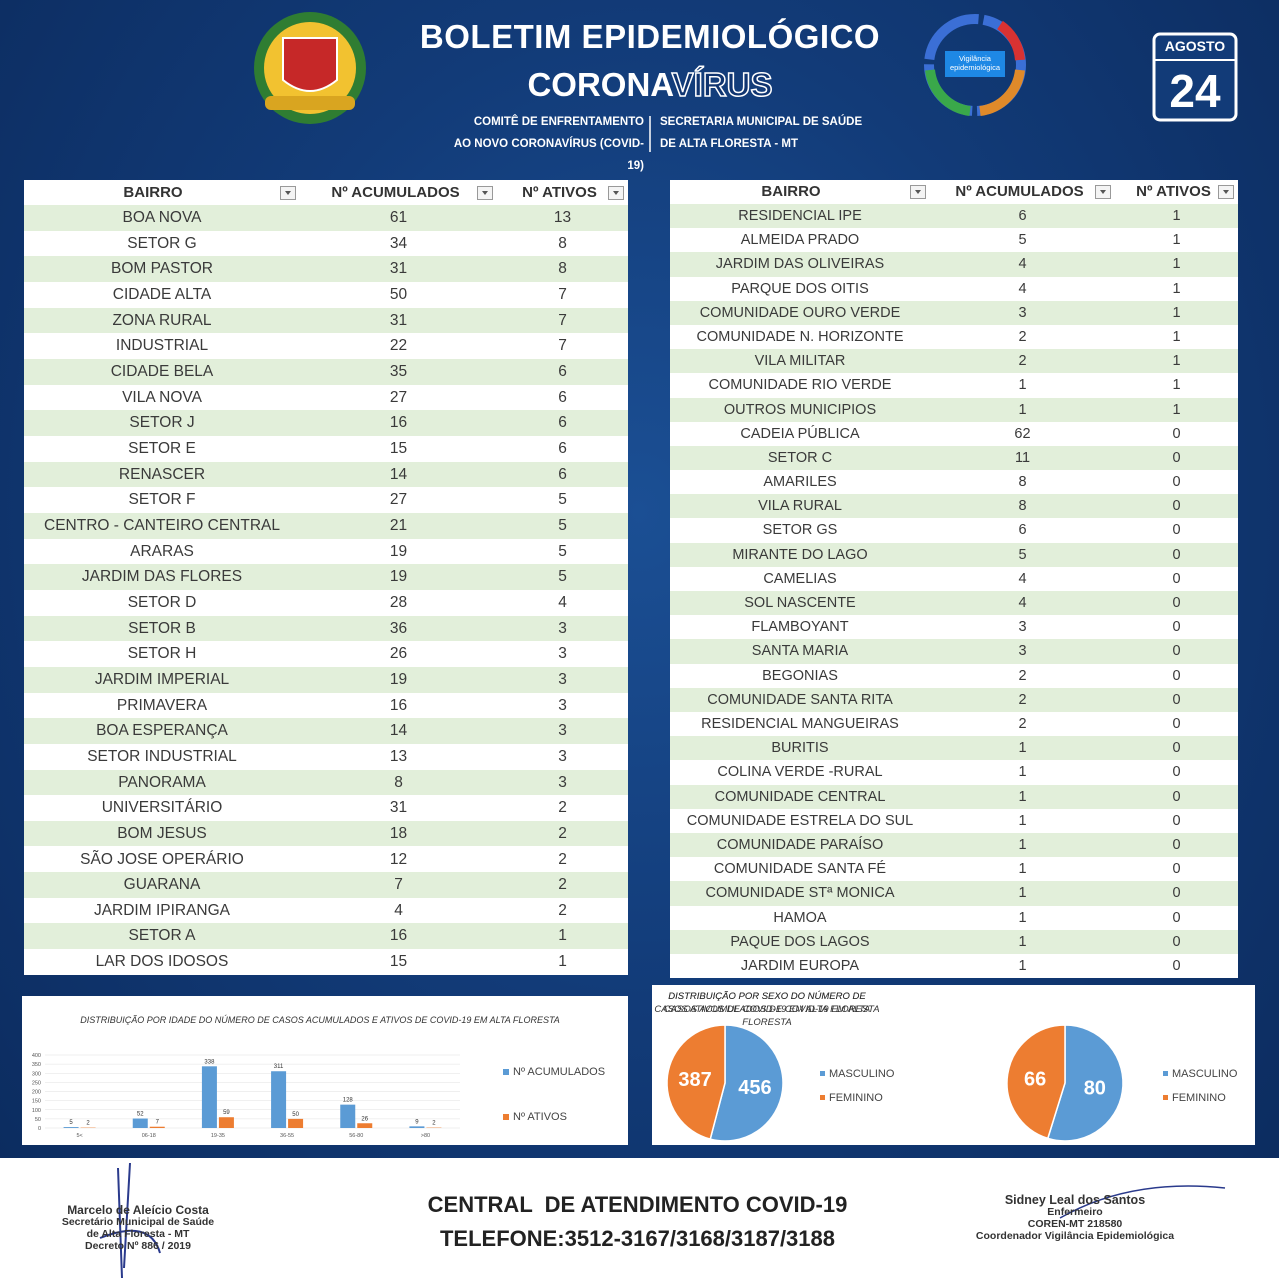 This screenshot has height=1280, width=1279. Describe the element at coordinates (162, 397) in the screenshot. I see `name-cell: VILA NOVA` at that location.